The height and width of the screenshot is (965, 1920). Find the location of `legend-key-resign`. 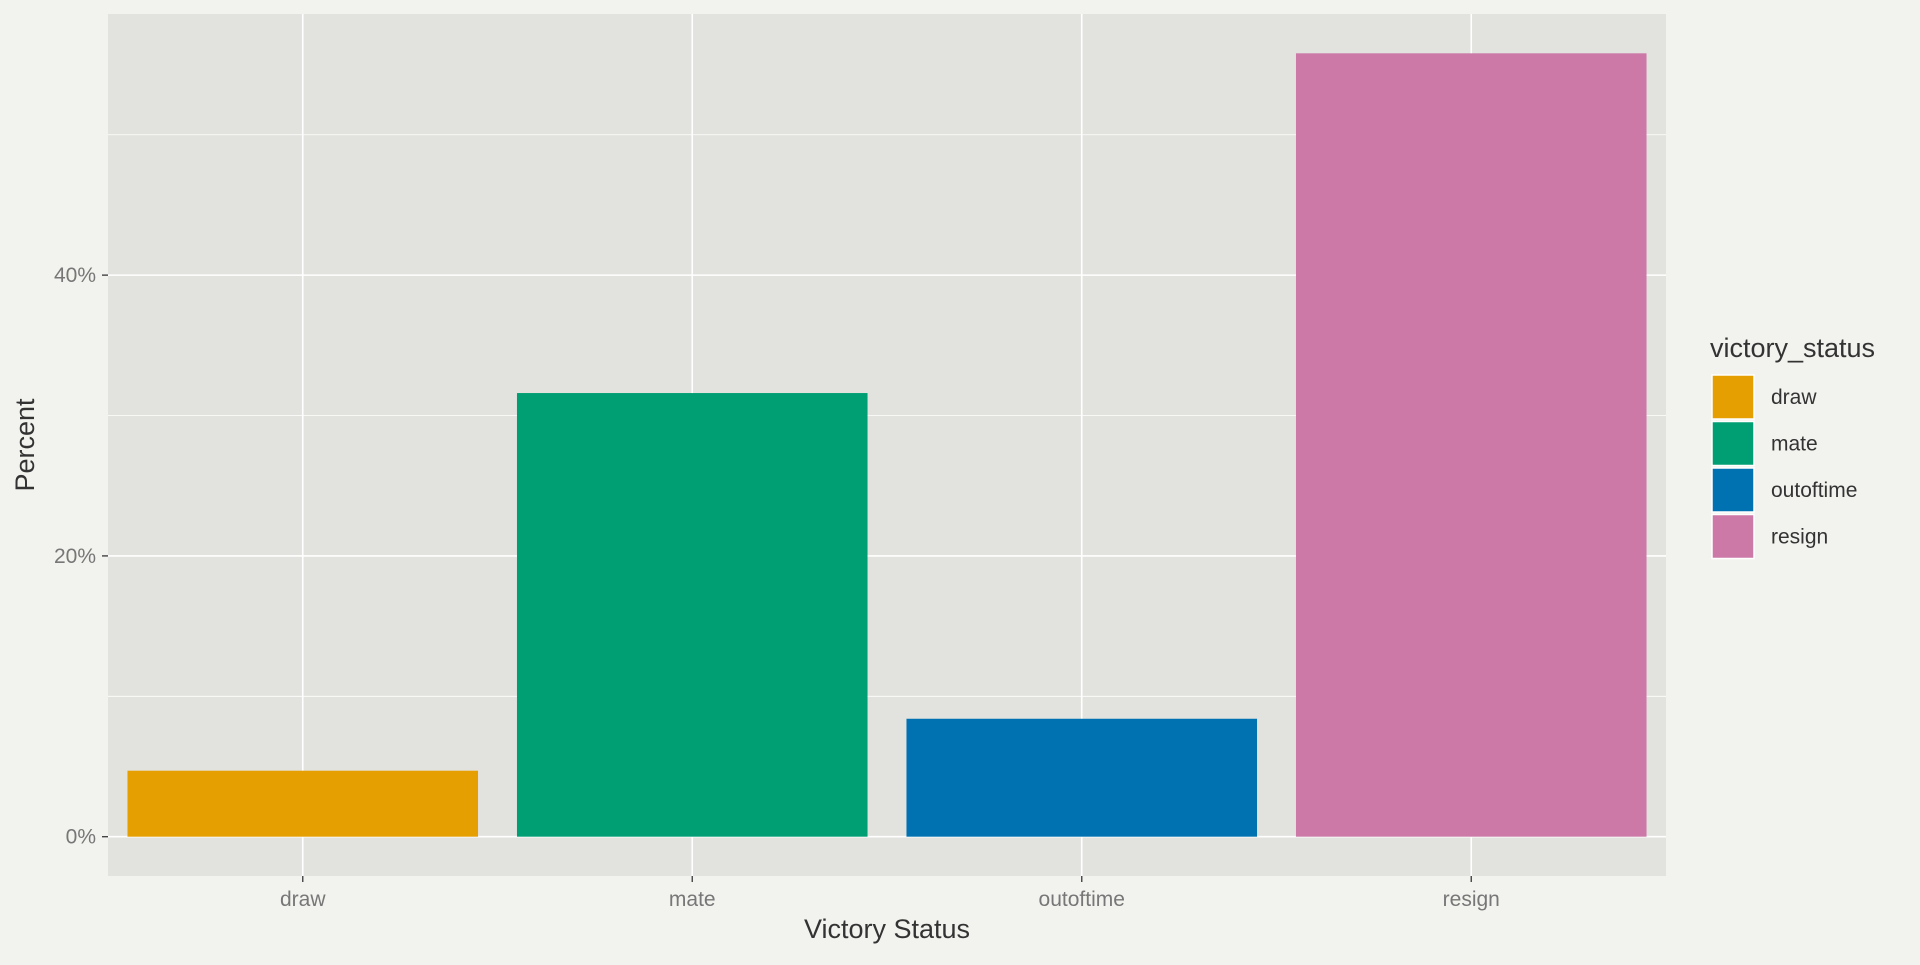

legend-key-resign is located at coordinates (1733, 536).